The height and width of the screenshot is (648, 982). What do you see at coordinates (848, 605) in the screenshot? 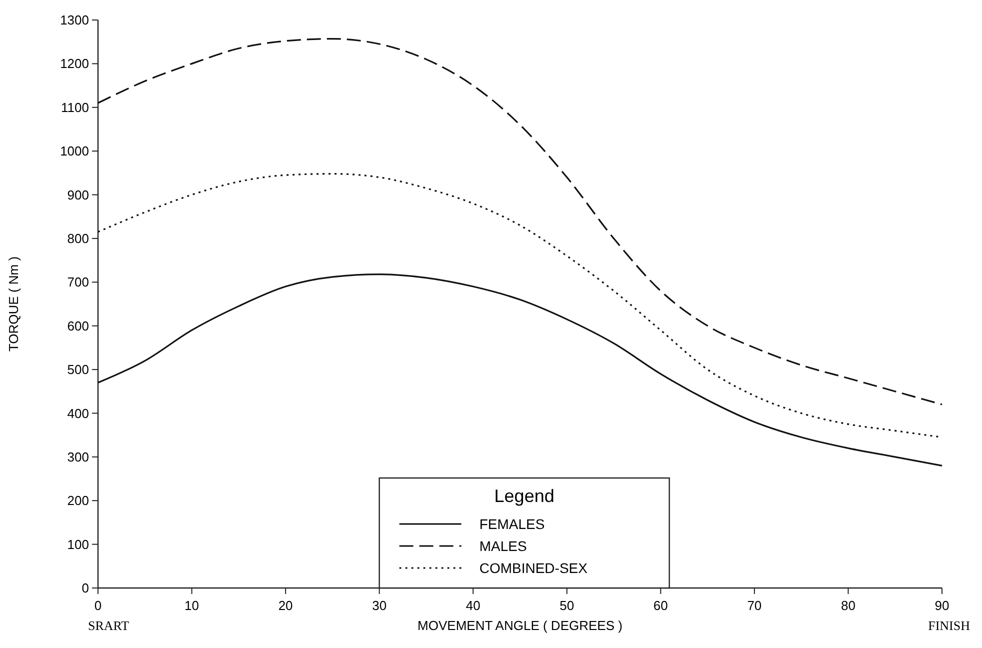
I see `x-tick-label: 80` at bounding box center [848, 605].